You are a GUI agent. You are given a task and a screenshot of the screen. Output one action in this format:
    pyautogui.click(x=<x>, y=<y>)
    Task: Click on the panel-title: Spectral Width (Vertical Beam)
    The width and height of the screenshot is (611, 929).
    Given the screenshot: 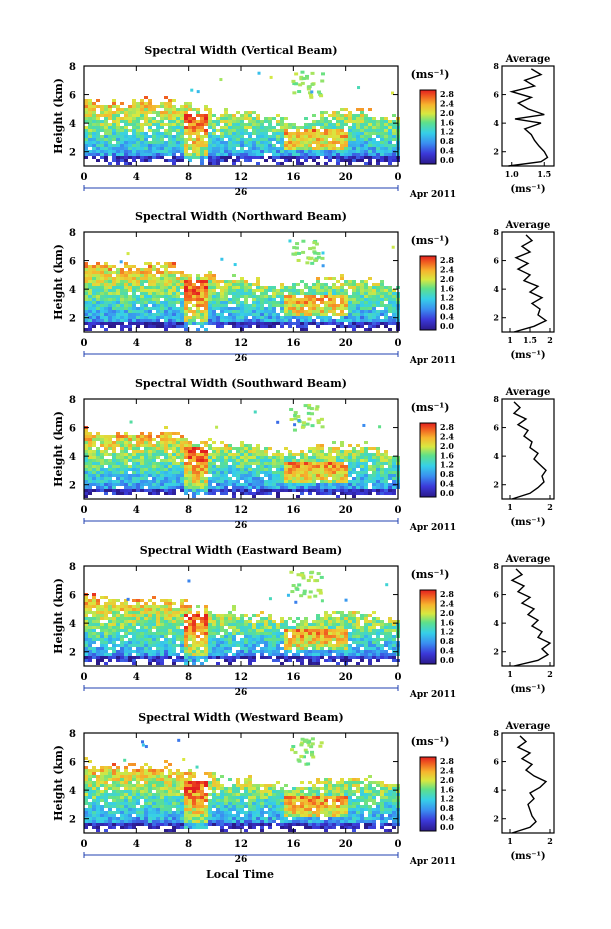 What is the action you would take?
    pyautogui.click(x=240, y=50)
    